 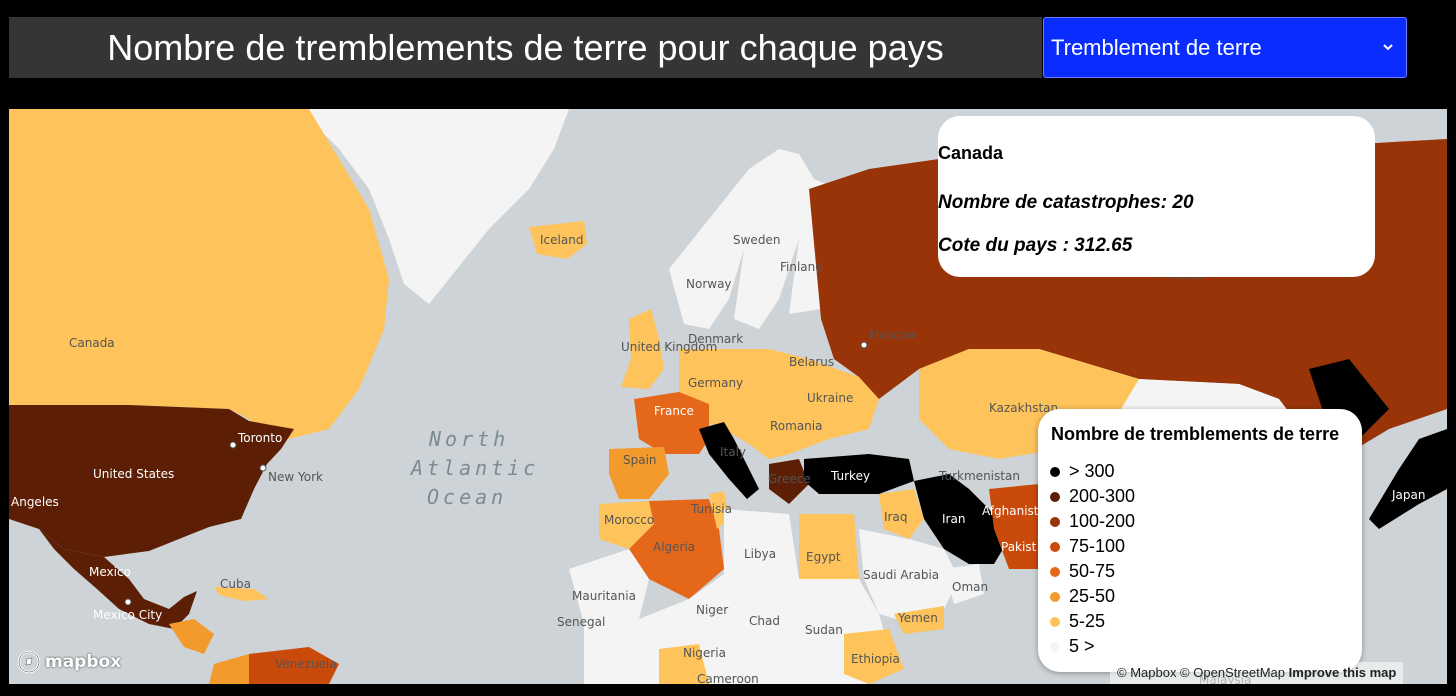 What do you see at coordinates (233, 445) in the screenshot?
I see `toronto-marker` at bounding box center [233, 445].